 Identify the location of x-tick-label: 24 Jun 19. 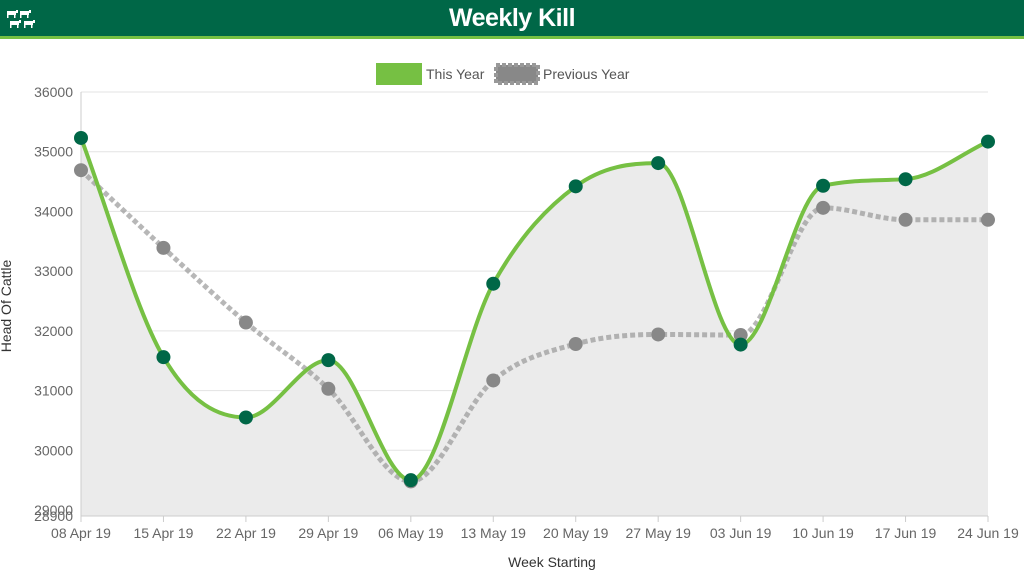
(988, 533).